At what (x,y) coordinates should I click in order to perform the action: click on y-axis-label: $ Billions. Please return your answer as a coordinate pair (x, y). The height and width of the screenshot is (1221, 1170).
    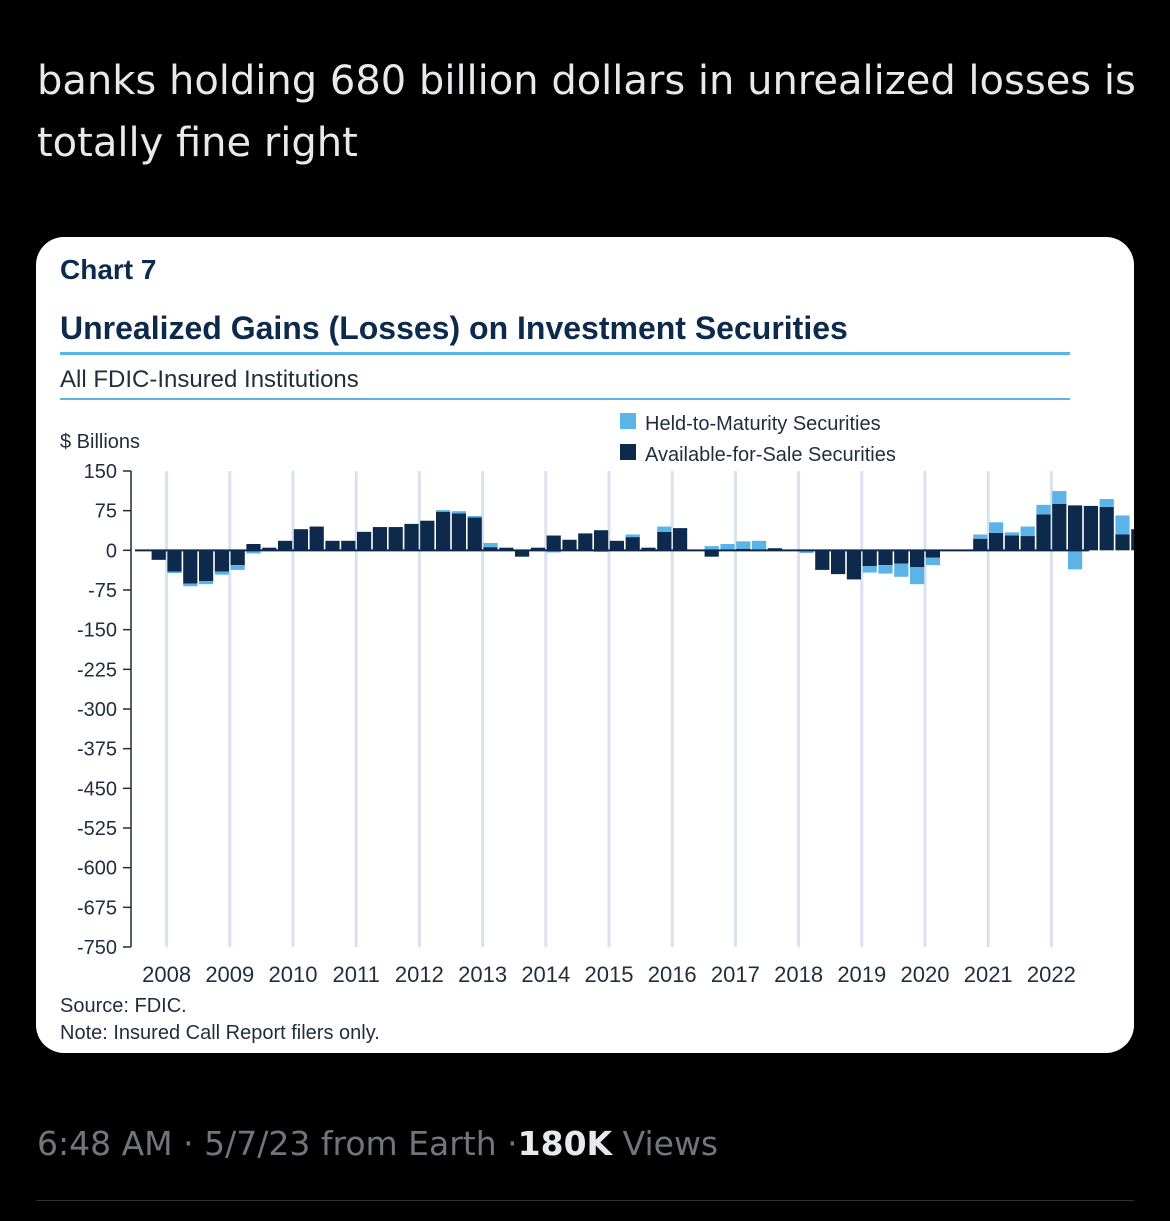
    Looking at the image, I should click on (100, 442).